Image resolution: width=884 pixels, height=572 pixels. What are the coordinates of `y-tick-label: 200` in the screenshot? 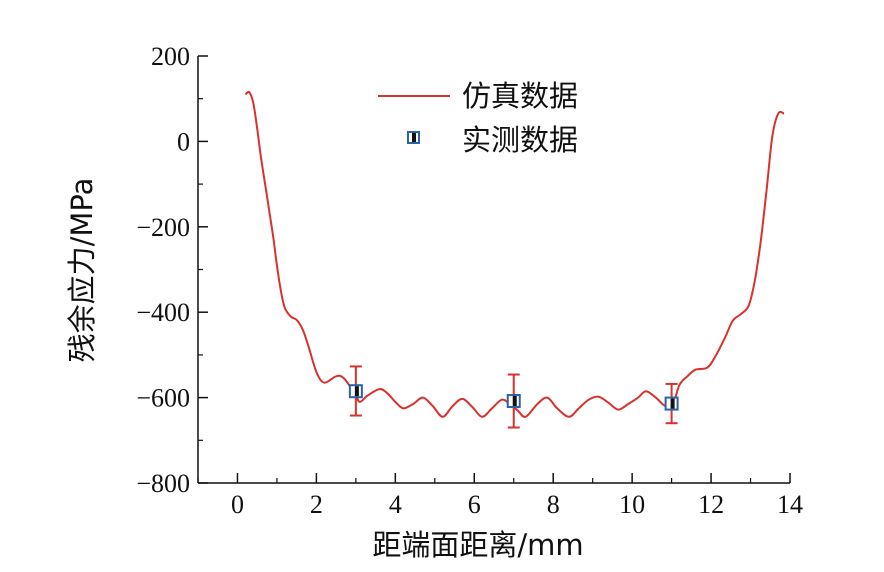 It's located at (170, 56).